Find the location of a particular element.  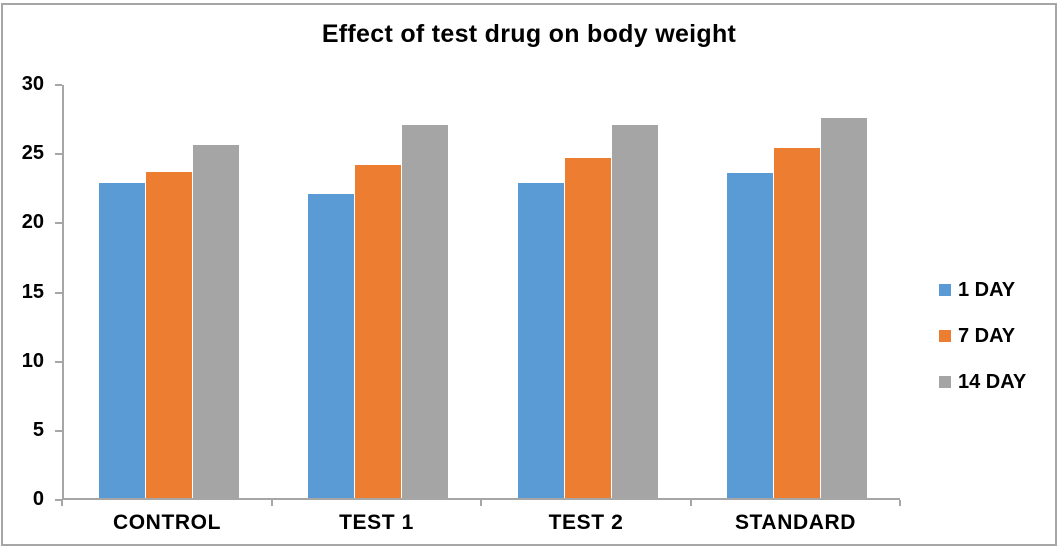

bar-test1-14day is located at coordinates (425, 311).